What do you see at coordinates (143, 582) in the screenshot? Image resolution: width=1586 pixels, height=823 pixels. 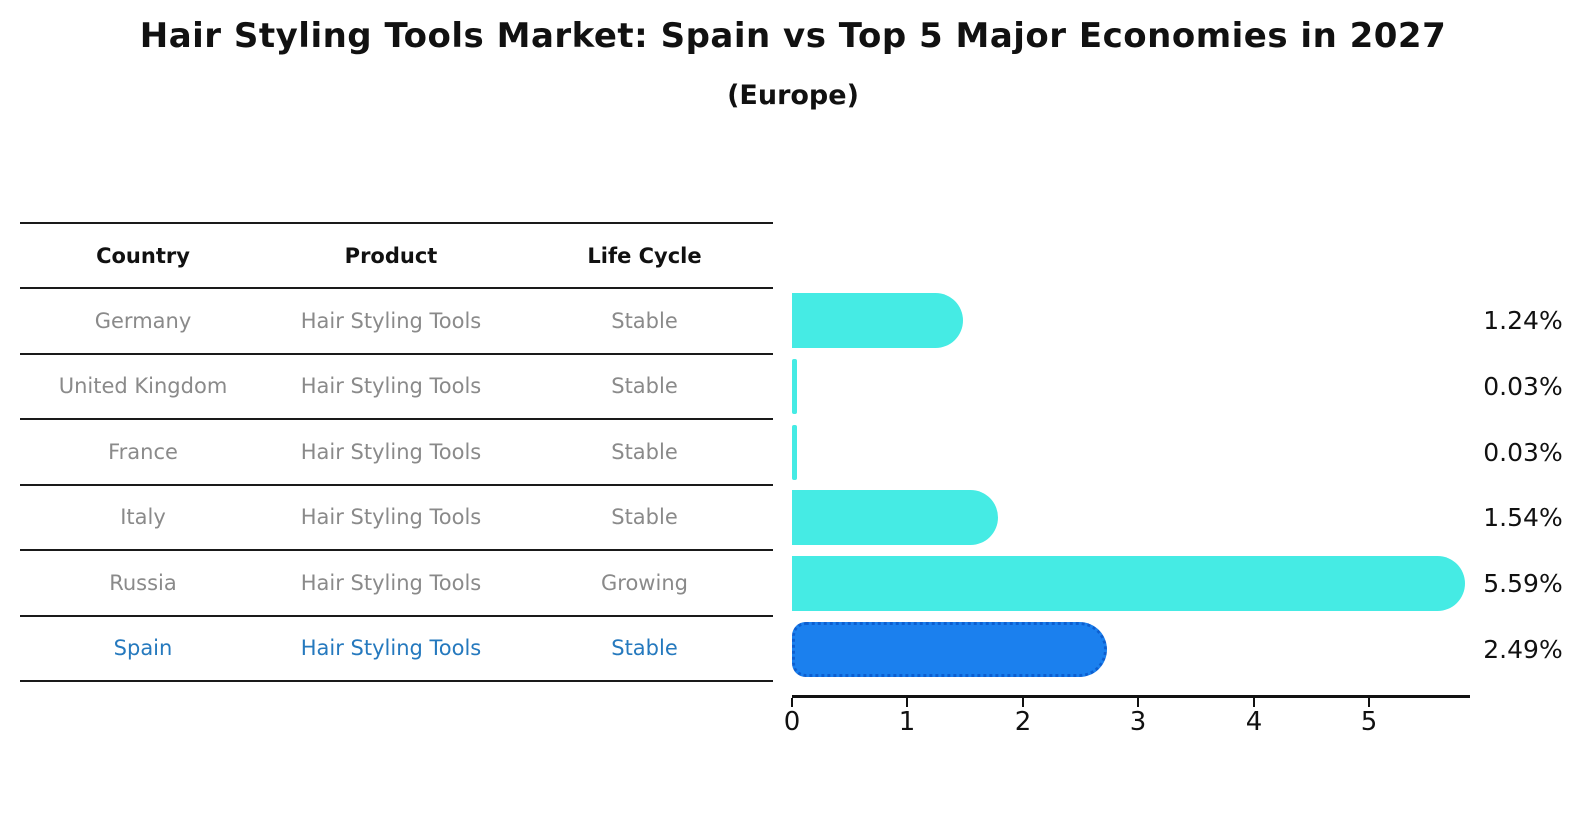 I see `table-cell-country: Russia` at bounding box center [143, 582].